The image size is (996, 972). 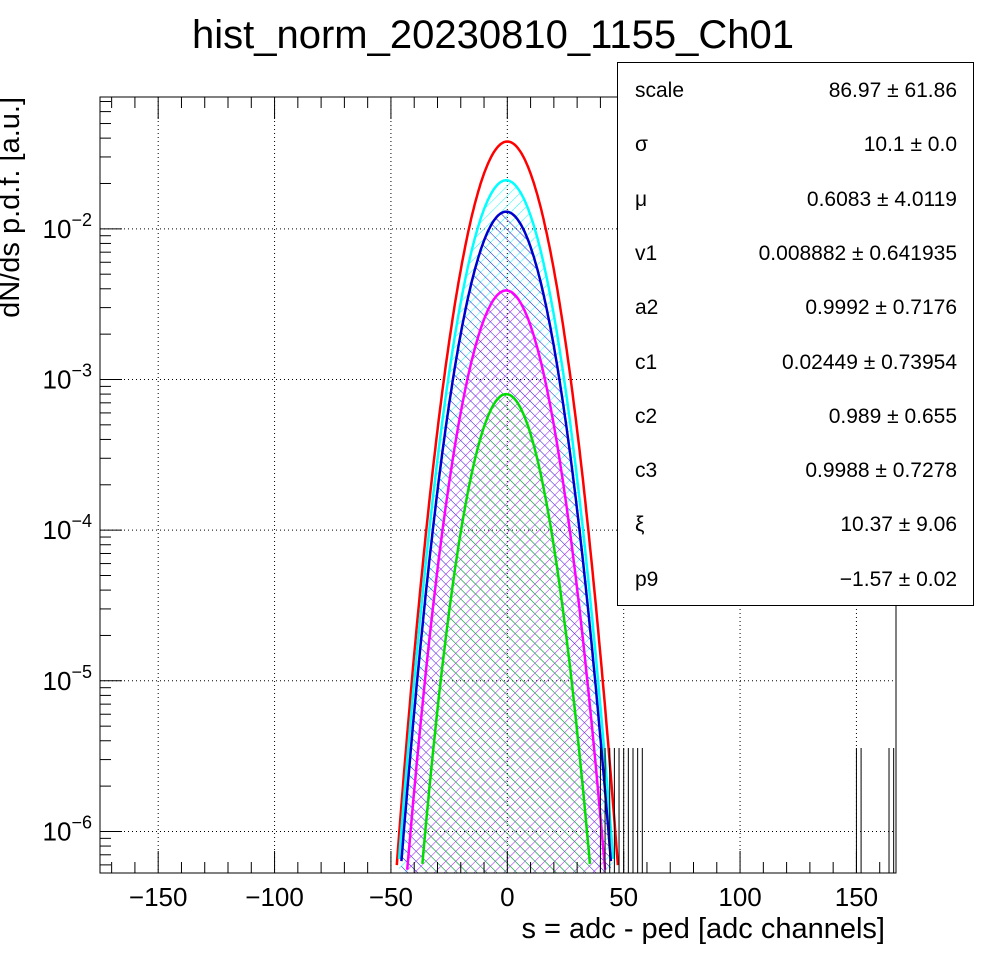 I want to click on stats-param-value: 0.9988 ± 0.7278, so click(x=881, y=471).